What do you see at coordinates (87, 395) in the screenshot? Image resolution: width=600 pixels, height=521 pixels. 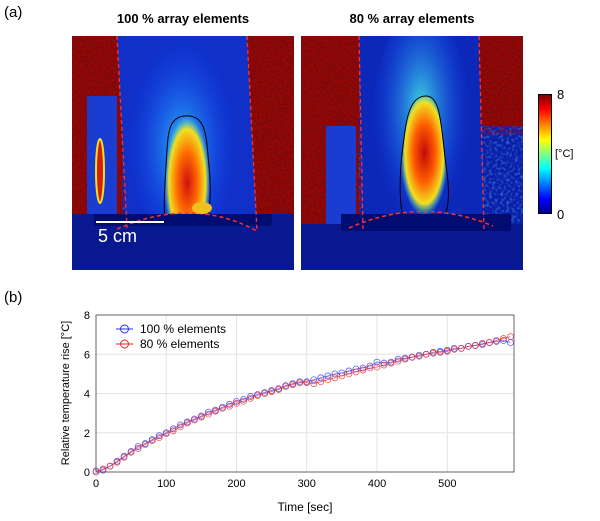 I see `y-tick-label: 4` at bounding box center [87, 395].